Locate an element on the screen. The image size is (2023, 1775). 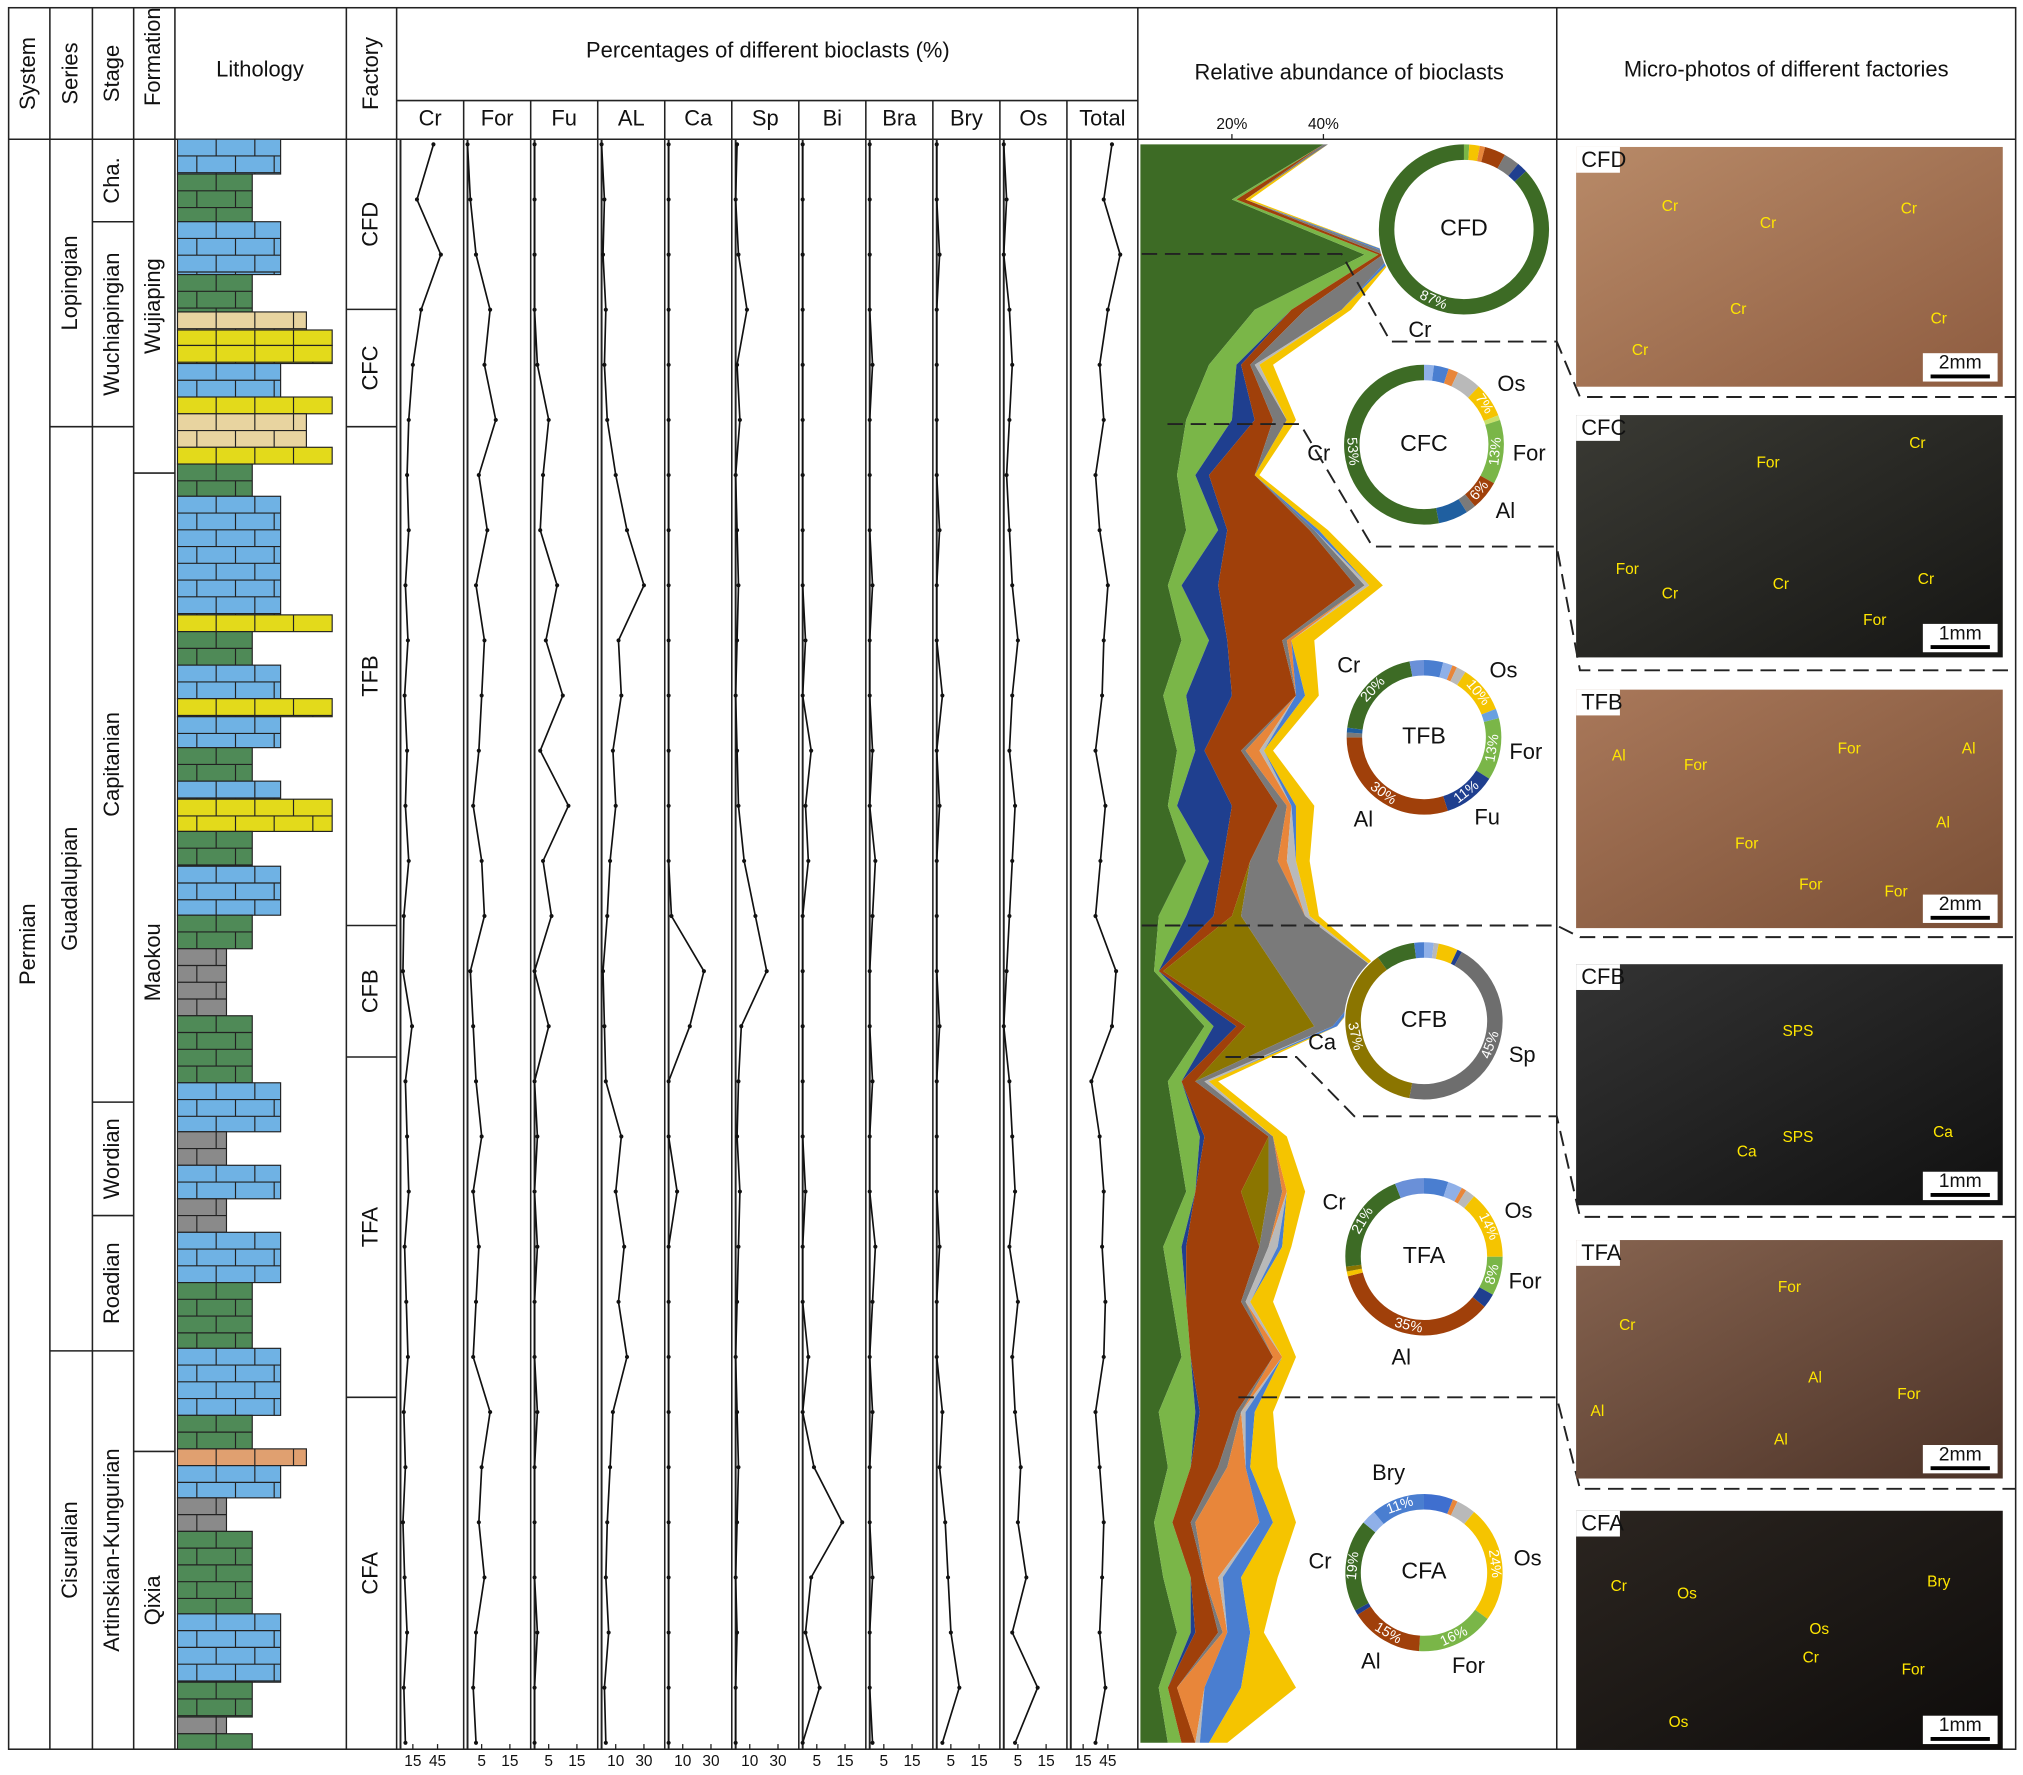
photo-note: Ca is located at coordinates (1747, 1151).